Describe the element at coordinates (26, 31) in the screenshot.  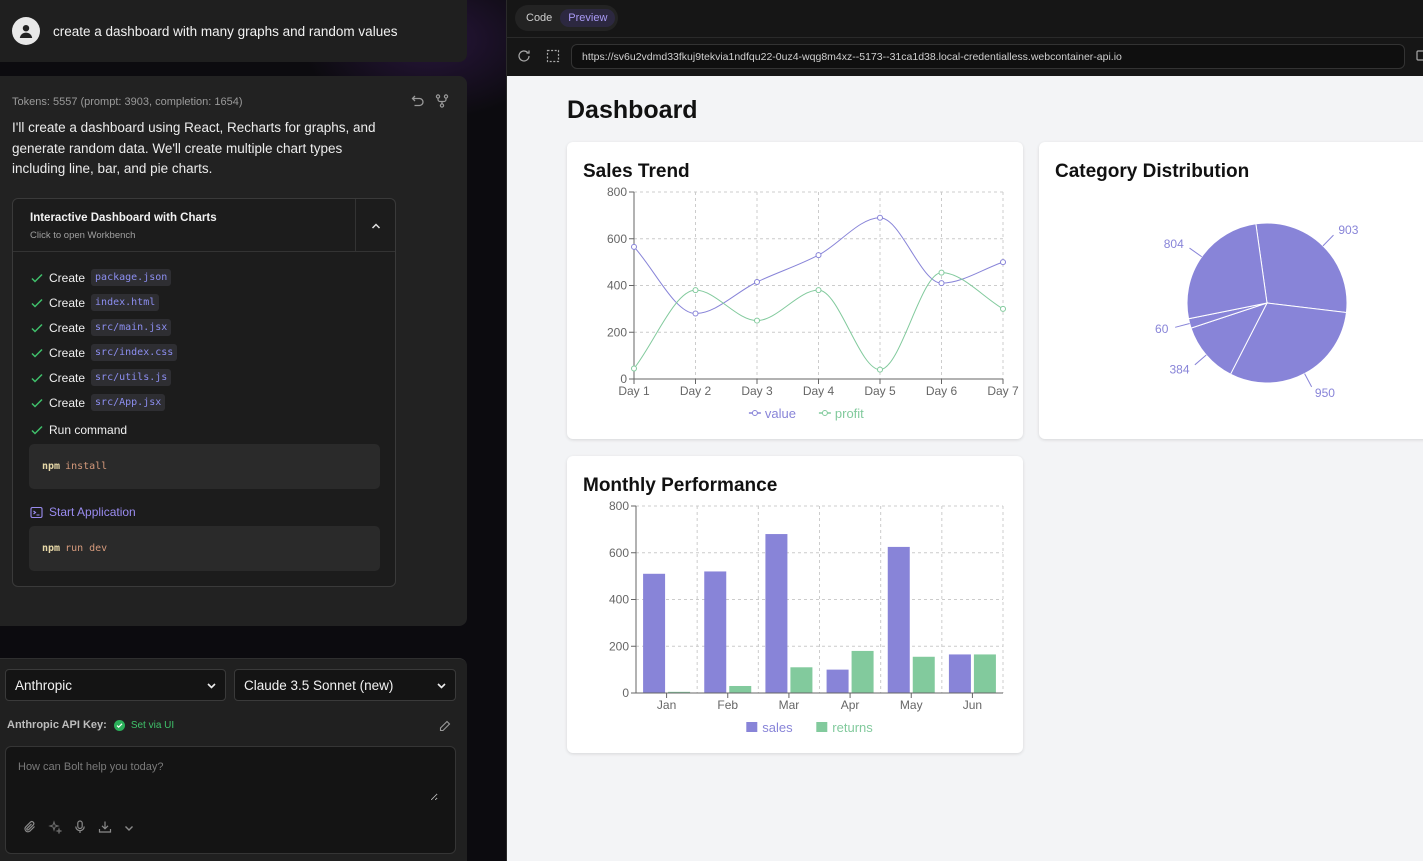
I see `user-avatar-icon` at that location.